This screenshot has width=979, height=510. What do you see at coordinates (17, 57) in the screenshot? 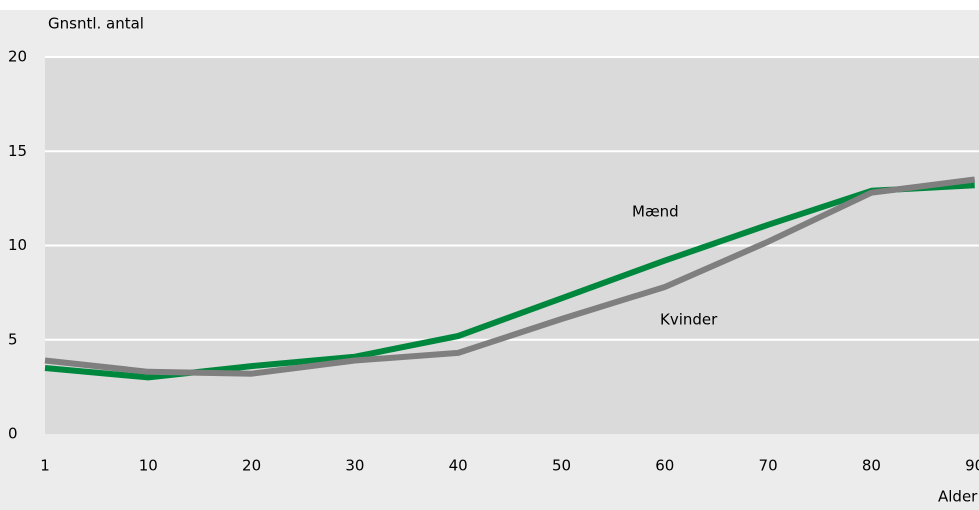
I see `y-tick-label: 20` at bounding box center [17, 57].